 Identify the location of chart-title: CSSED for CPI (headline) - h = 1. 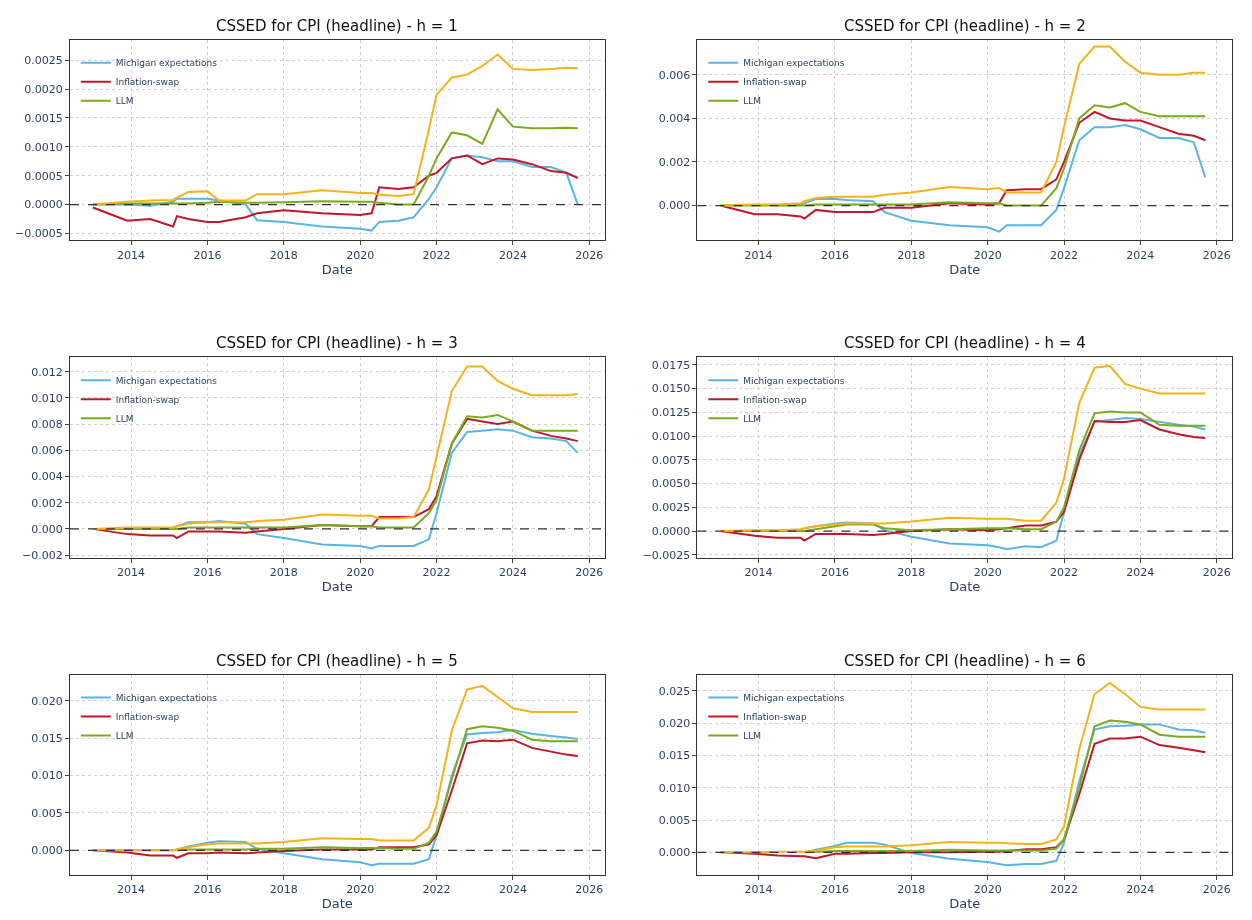
(337, 26).